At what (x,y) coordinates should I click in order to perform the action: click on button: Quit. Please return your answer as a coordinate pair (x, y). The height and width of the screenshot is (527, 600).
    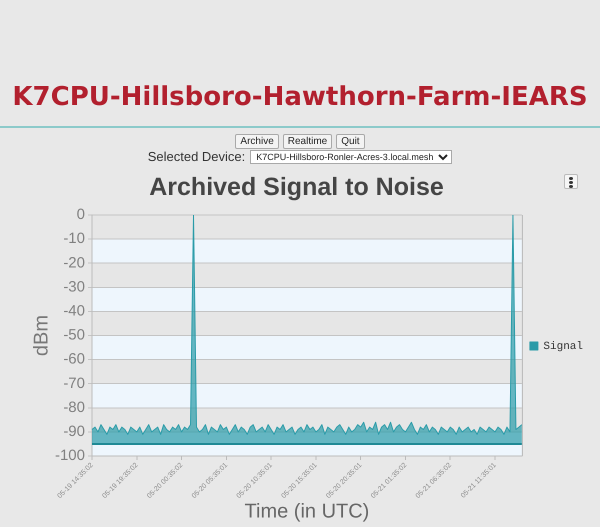
    Looking at the image, I should click on (350, 141).